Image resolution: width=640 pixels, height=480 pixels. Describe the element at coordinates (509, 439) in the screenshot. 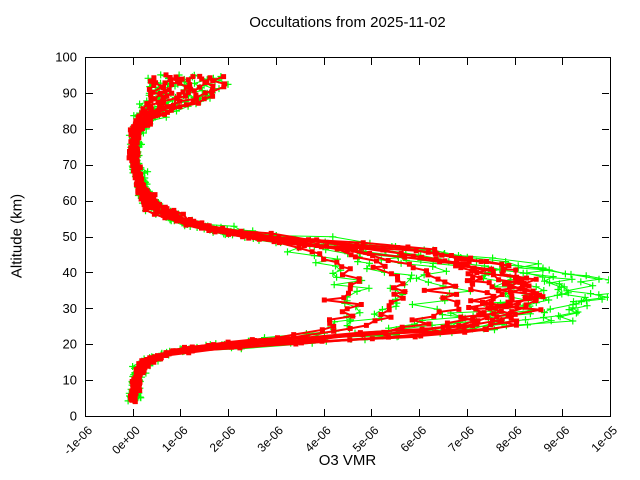

I see `x-tick-label: 8e-06` at that location.